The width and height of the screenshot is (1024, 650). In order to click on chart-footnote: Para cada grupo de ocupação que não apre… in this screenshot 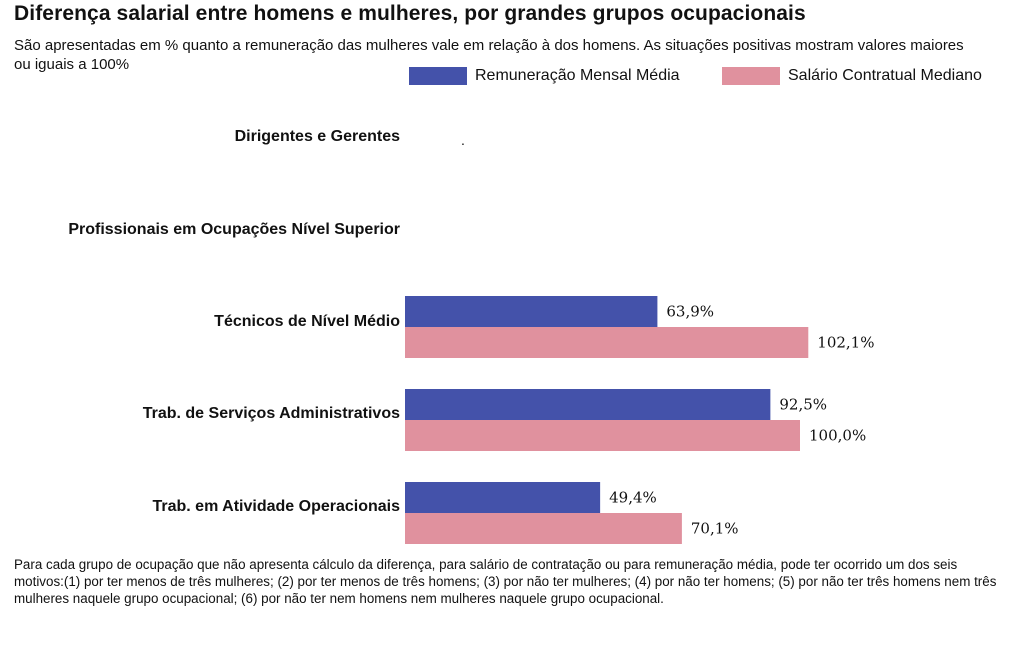, I will do `click(505, 581)`.